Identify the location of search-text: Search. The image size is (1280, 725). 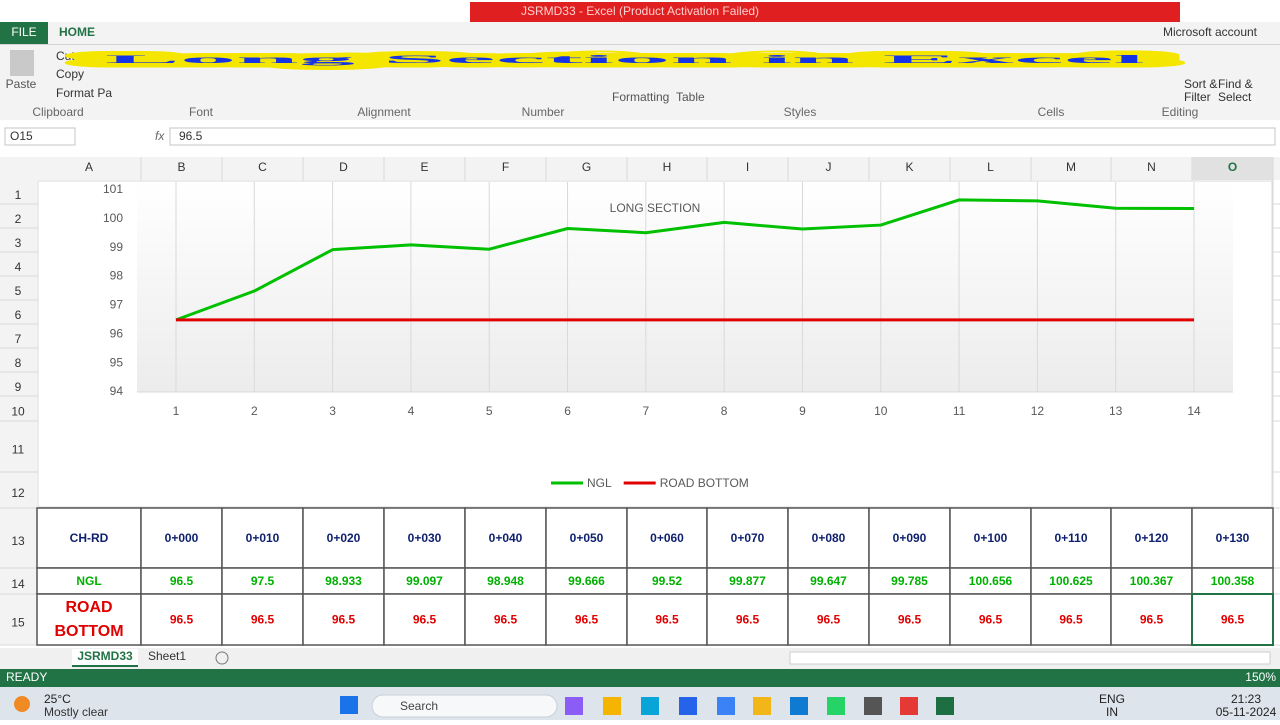
(419, 706).